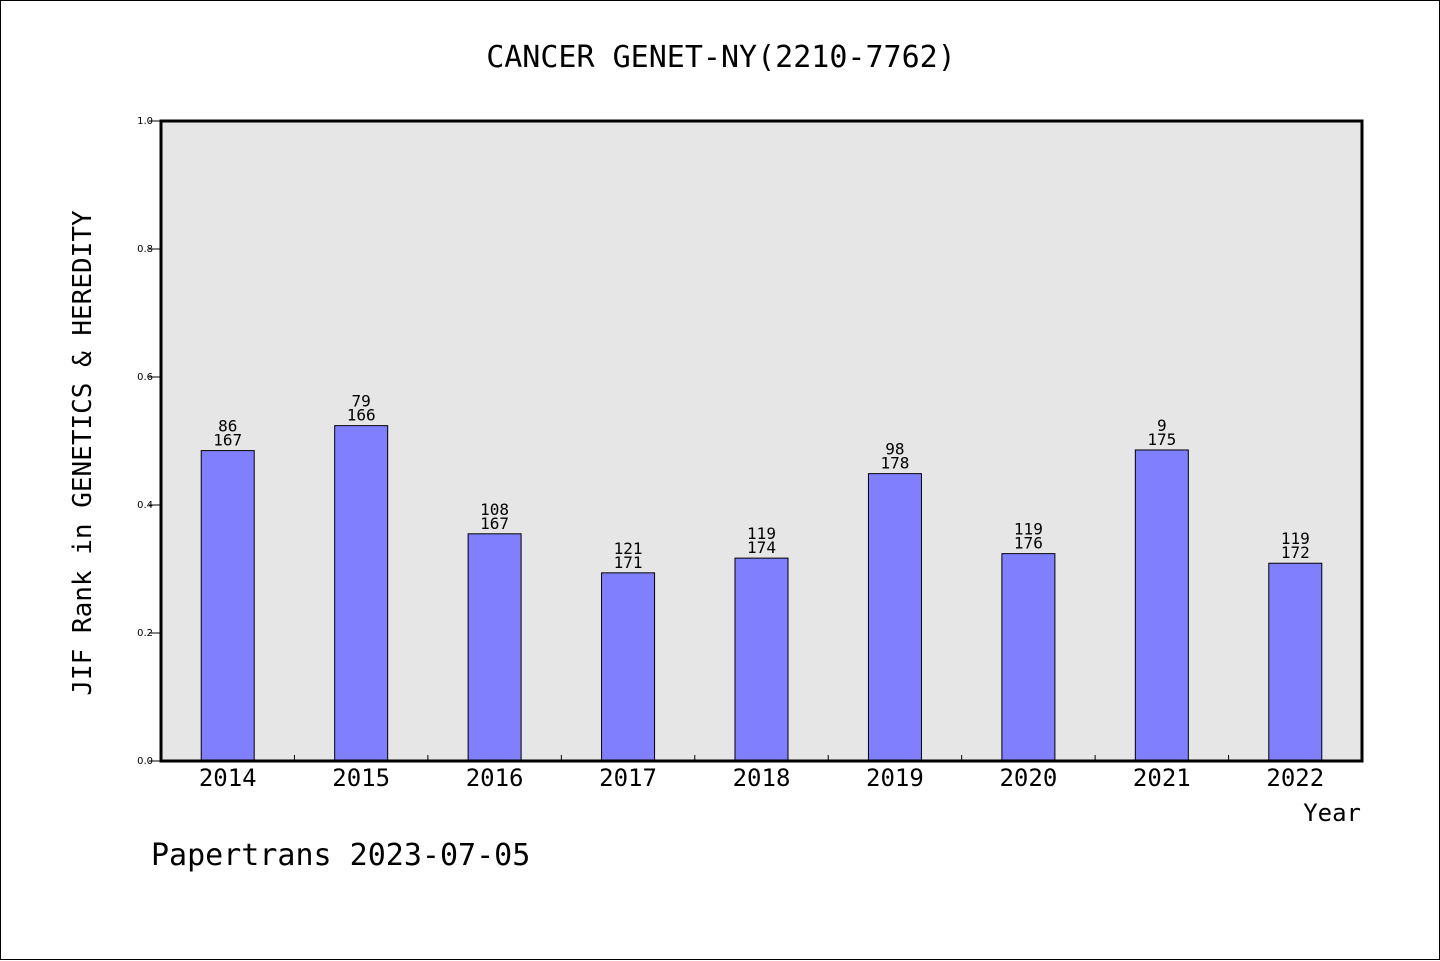 Image resolution: width=1440 pixels, height=961 pixels. I want to click on x-axis-label: Year, so click(1332, 813).